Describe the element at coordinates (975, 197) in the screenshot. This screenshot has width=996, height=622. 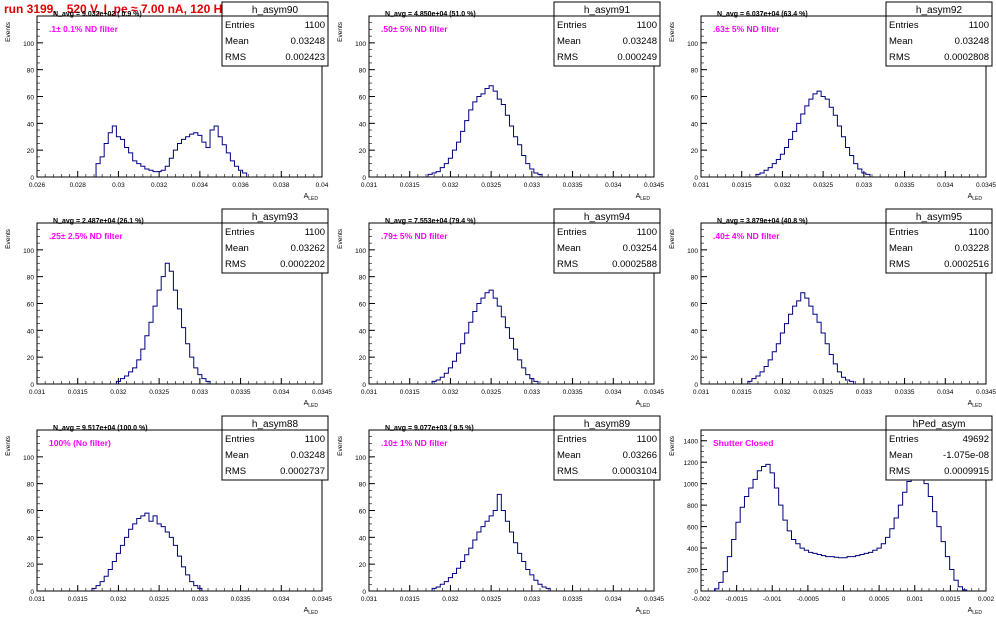
I see `x-axis-label: ALED` at that location.